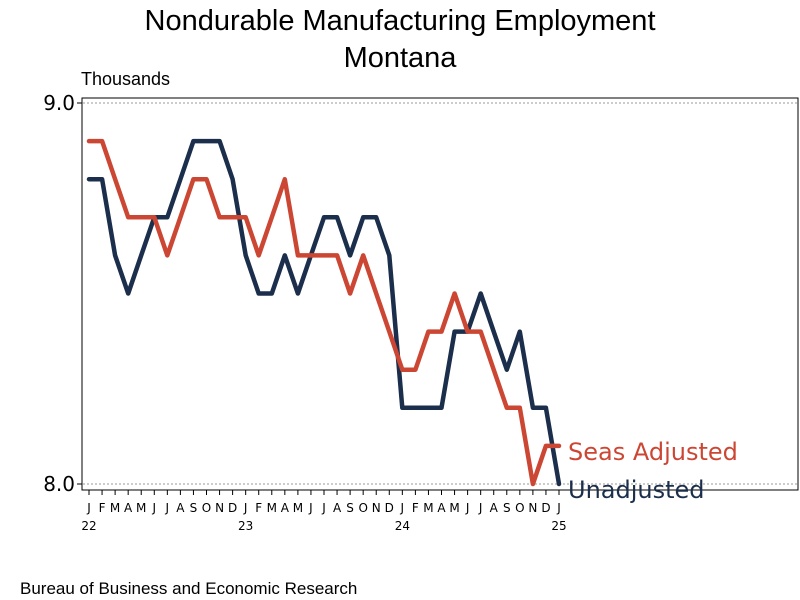 The height and width of the screenshot is (600, 800). What do you see at coordinates (188, 588) in the screenshot?
I see `footer-source: Bureau of Business and Economic Research` at bounding box center [188, 588].